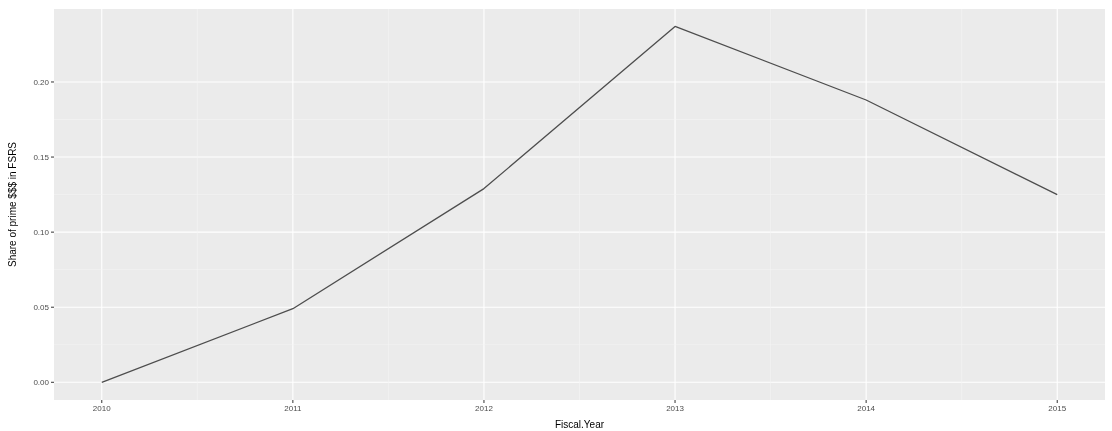 This screenshot has height=431, width=1112. What do you see at coordinates (579, 424) in the screenshot?
I see `x-axis-title: Fiscal.Year` at bounding box center [579, 424].